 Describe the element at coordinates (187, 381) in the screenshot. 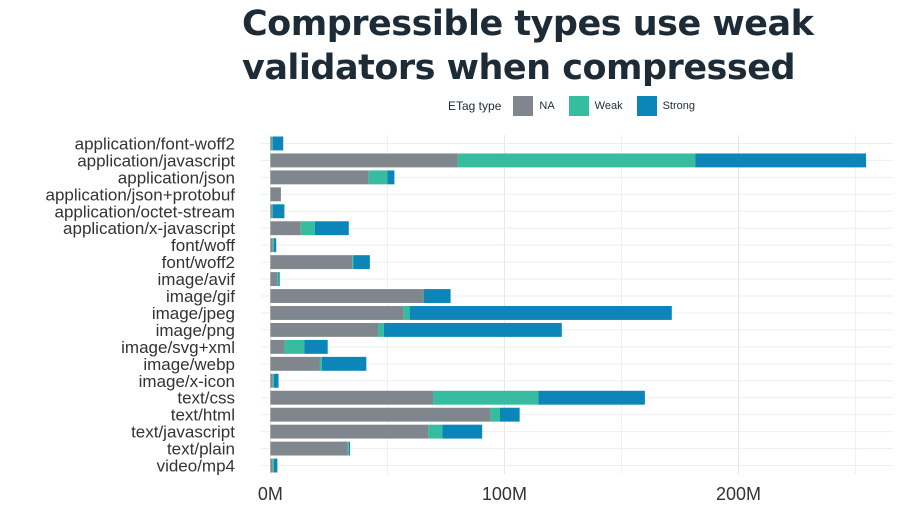

I see `category-label-14: image/x-icon` at that location.